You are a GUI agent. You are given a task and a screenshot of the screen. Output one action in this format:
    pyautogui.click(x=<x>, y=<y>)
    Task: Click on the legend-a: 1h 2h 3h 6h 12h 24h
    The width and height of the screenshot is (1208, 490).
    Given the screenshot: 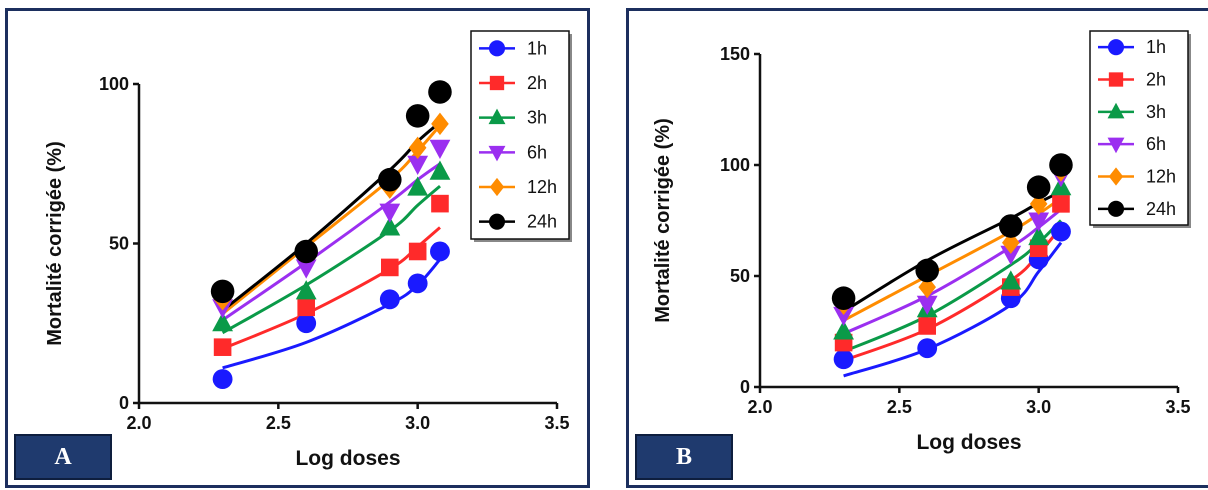 What is the action you would take?
    pyautogui.click(x=521, y=136)
    